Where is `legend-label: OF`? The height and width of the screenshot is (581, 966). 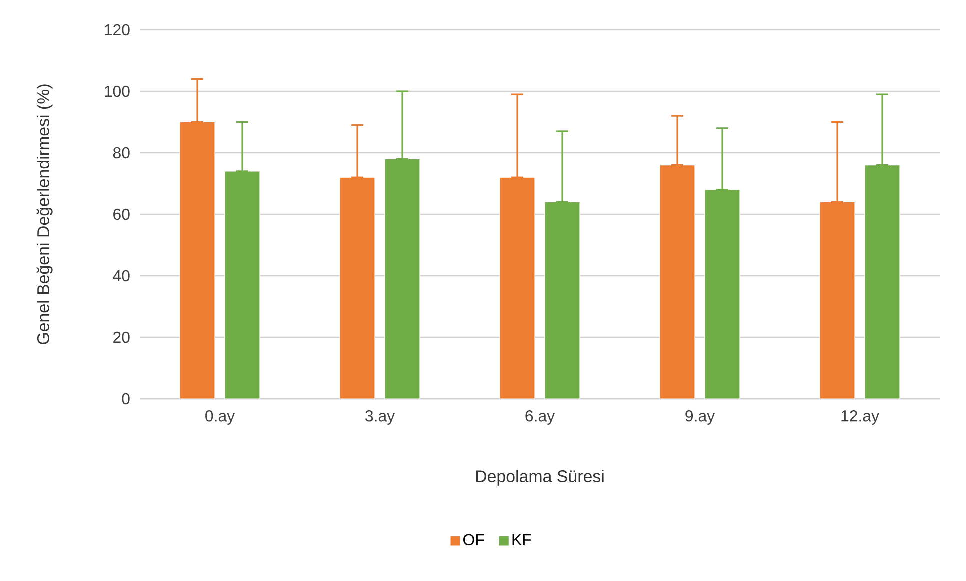
legend-label: OF is located at coordinates (474, 540).